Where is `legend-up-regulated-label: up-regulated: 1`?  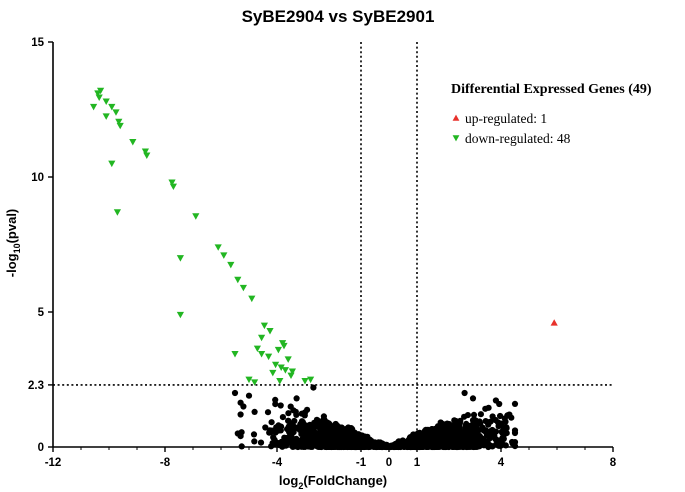
legend-up-regulated-label: up-regulated: 1 is located at coordinates (506, 118).